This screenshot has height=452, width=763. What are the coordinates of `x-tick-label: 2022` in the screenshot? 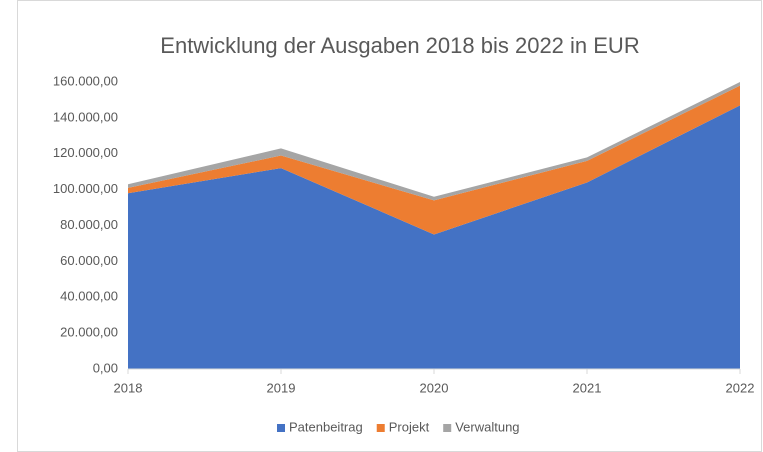 It's located at (740, 387).